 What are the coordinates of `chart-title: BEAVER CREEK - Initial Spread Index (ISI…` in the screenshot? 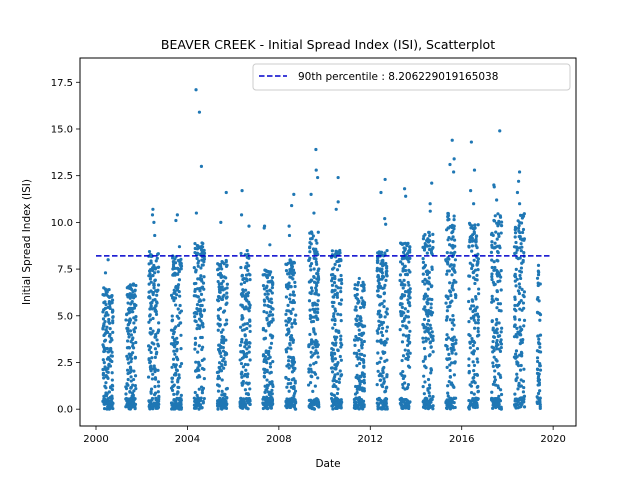 It's located at (328, 44).